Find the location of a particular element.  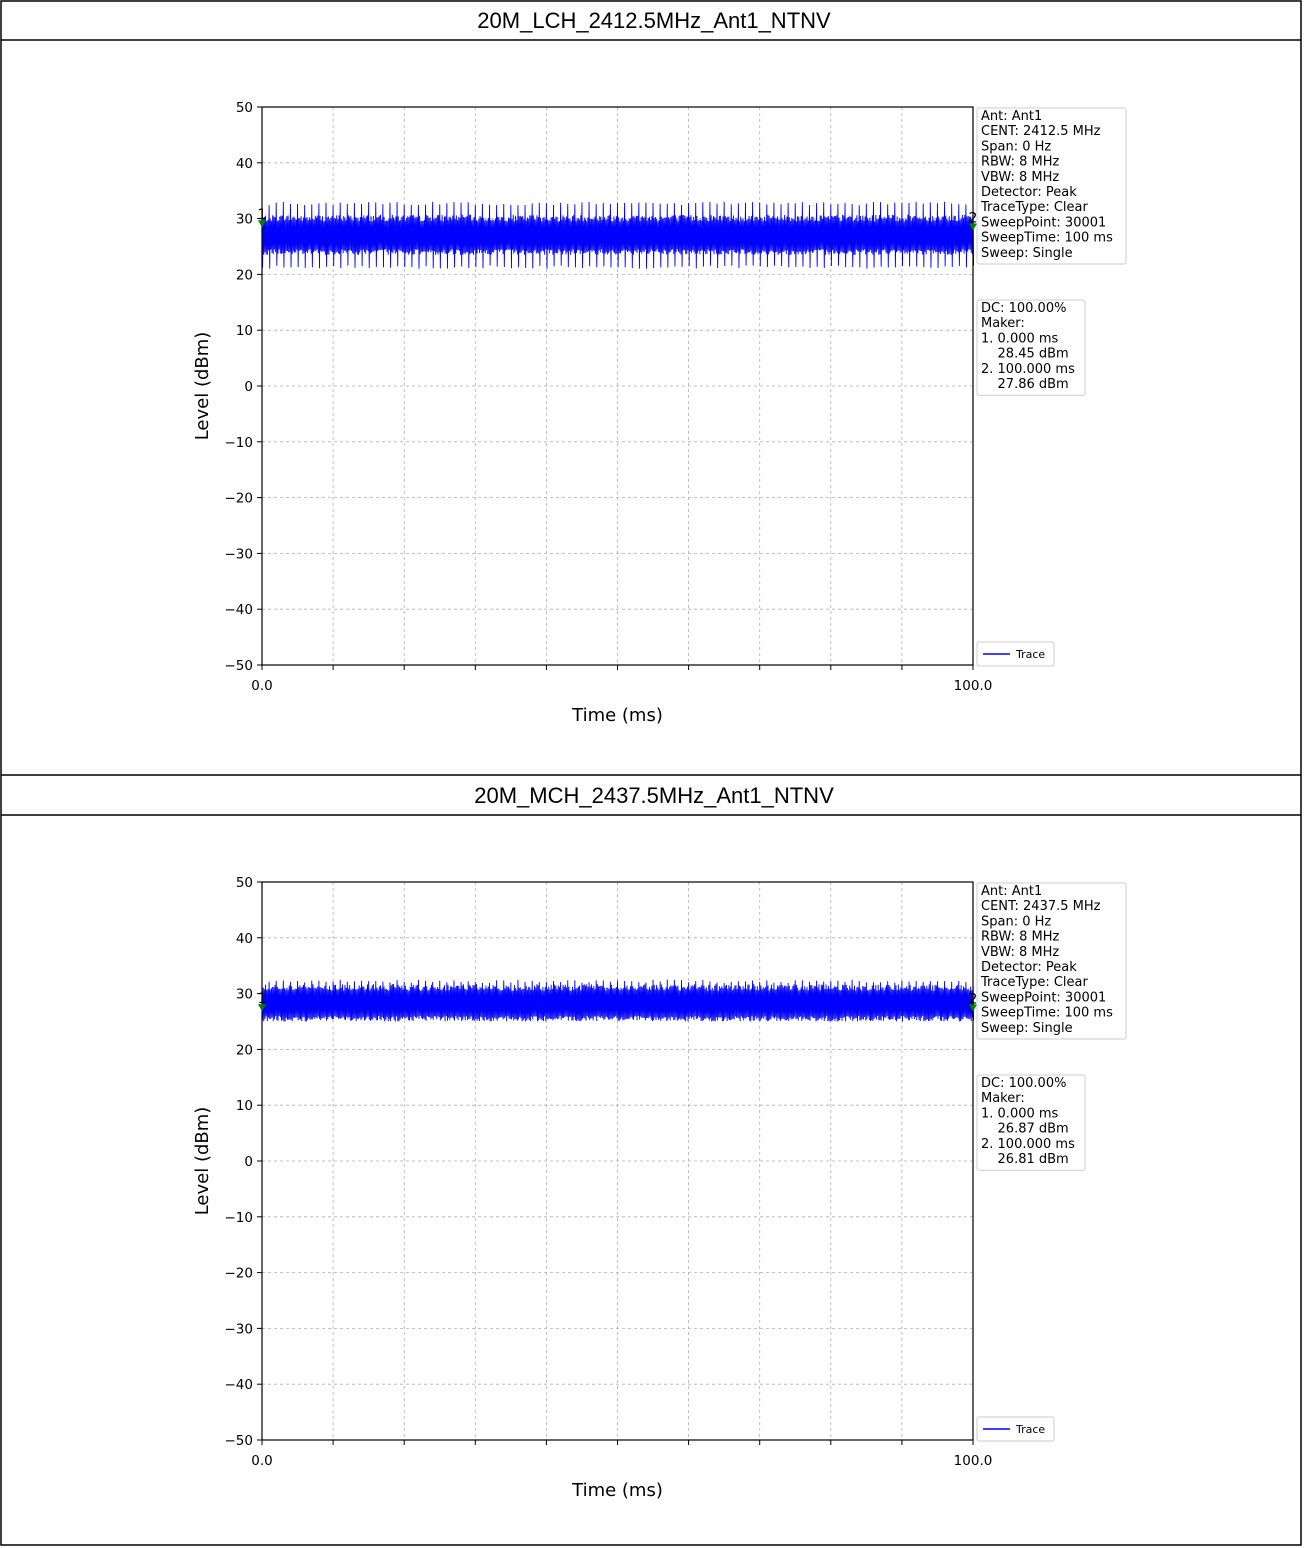

marker-line: 26.87 dBm is located at coordinates (1025, 1129).